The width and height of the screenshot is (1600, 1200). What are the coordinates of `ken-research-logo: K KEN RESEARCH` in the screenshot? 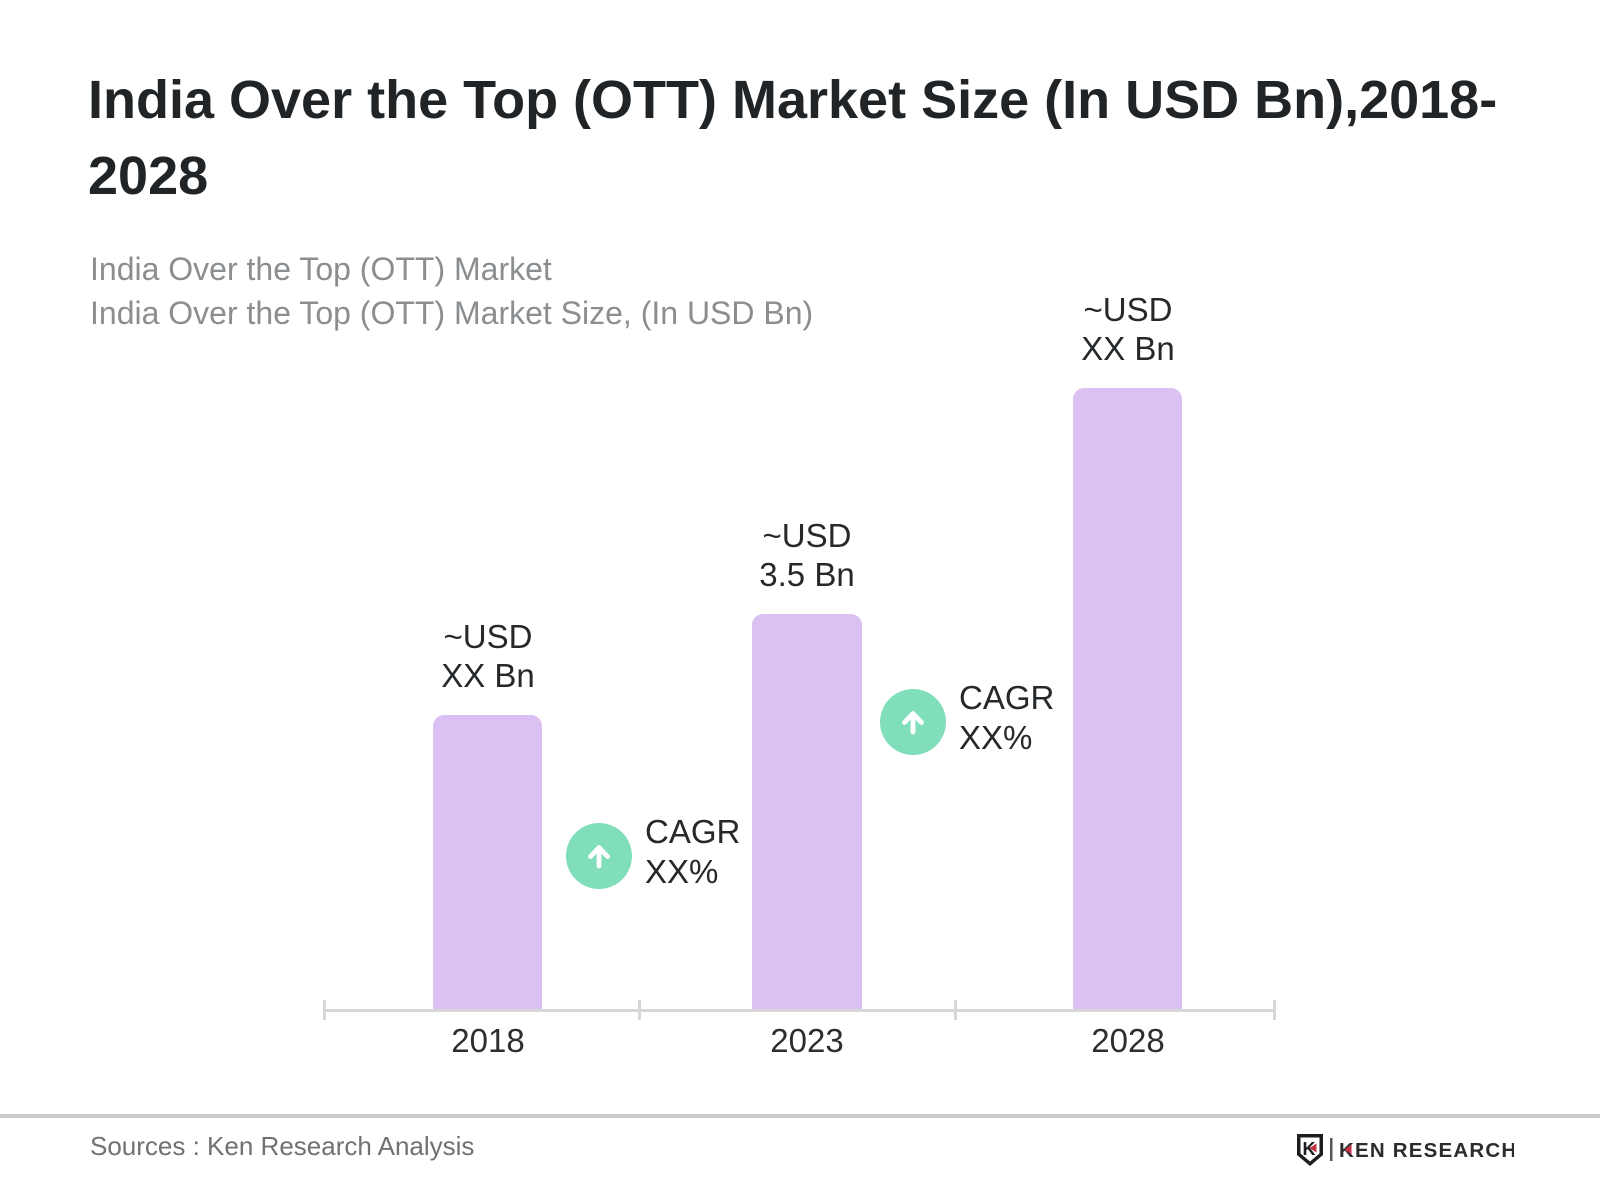 It's located at (1405, 1152).